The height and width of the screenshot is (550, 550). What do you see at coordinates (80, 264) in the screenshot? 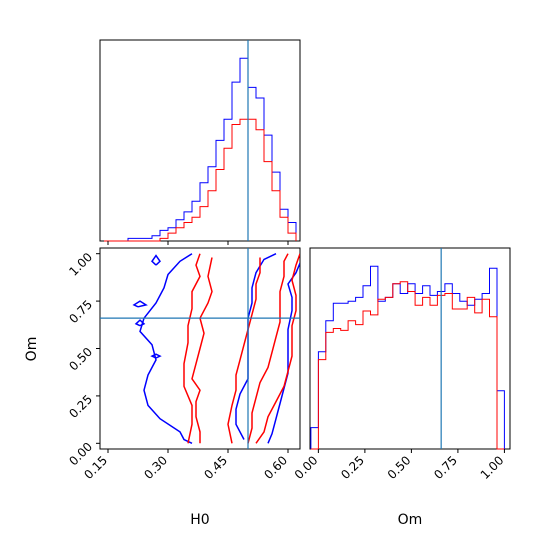
I see `om-tick-label-4: 1.00` at bounding box center [80, 264].